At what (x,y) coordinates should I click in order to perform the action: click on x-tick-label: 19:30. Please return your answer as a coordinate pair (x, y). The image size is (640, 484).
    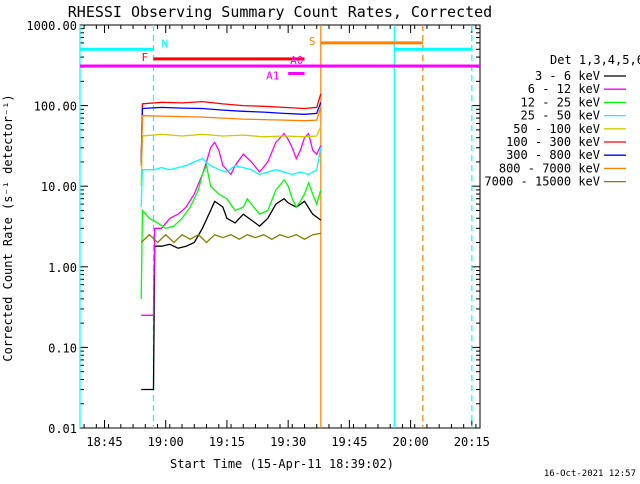
    Looking at the image, I should click on (288, 442).